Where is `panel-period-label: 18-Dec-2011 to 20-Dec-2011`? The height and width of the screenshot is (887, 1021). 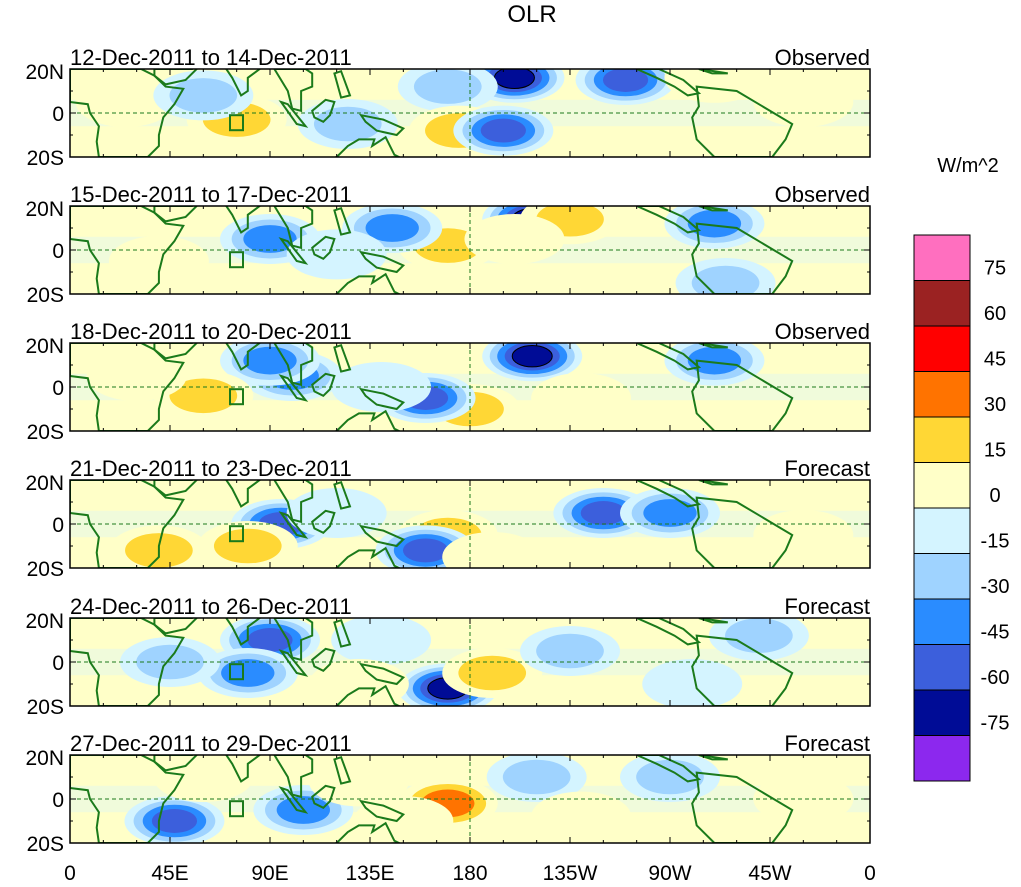 panel-period-label: 18-Dec-2011 to 20-Dec-2011 is located at coordinates (211, 331).